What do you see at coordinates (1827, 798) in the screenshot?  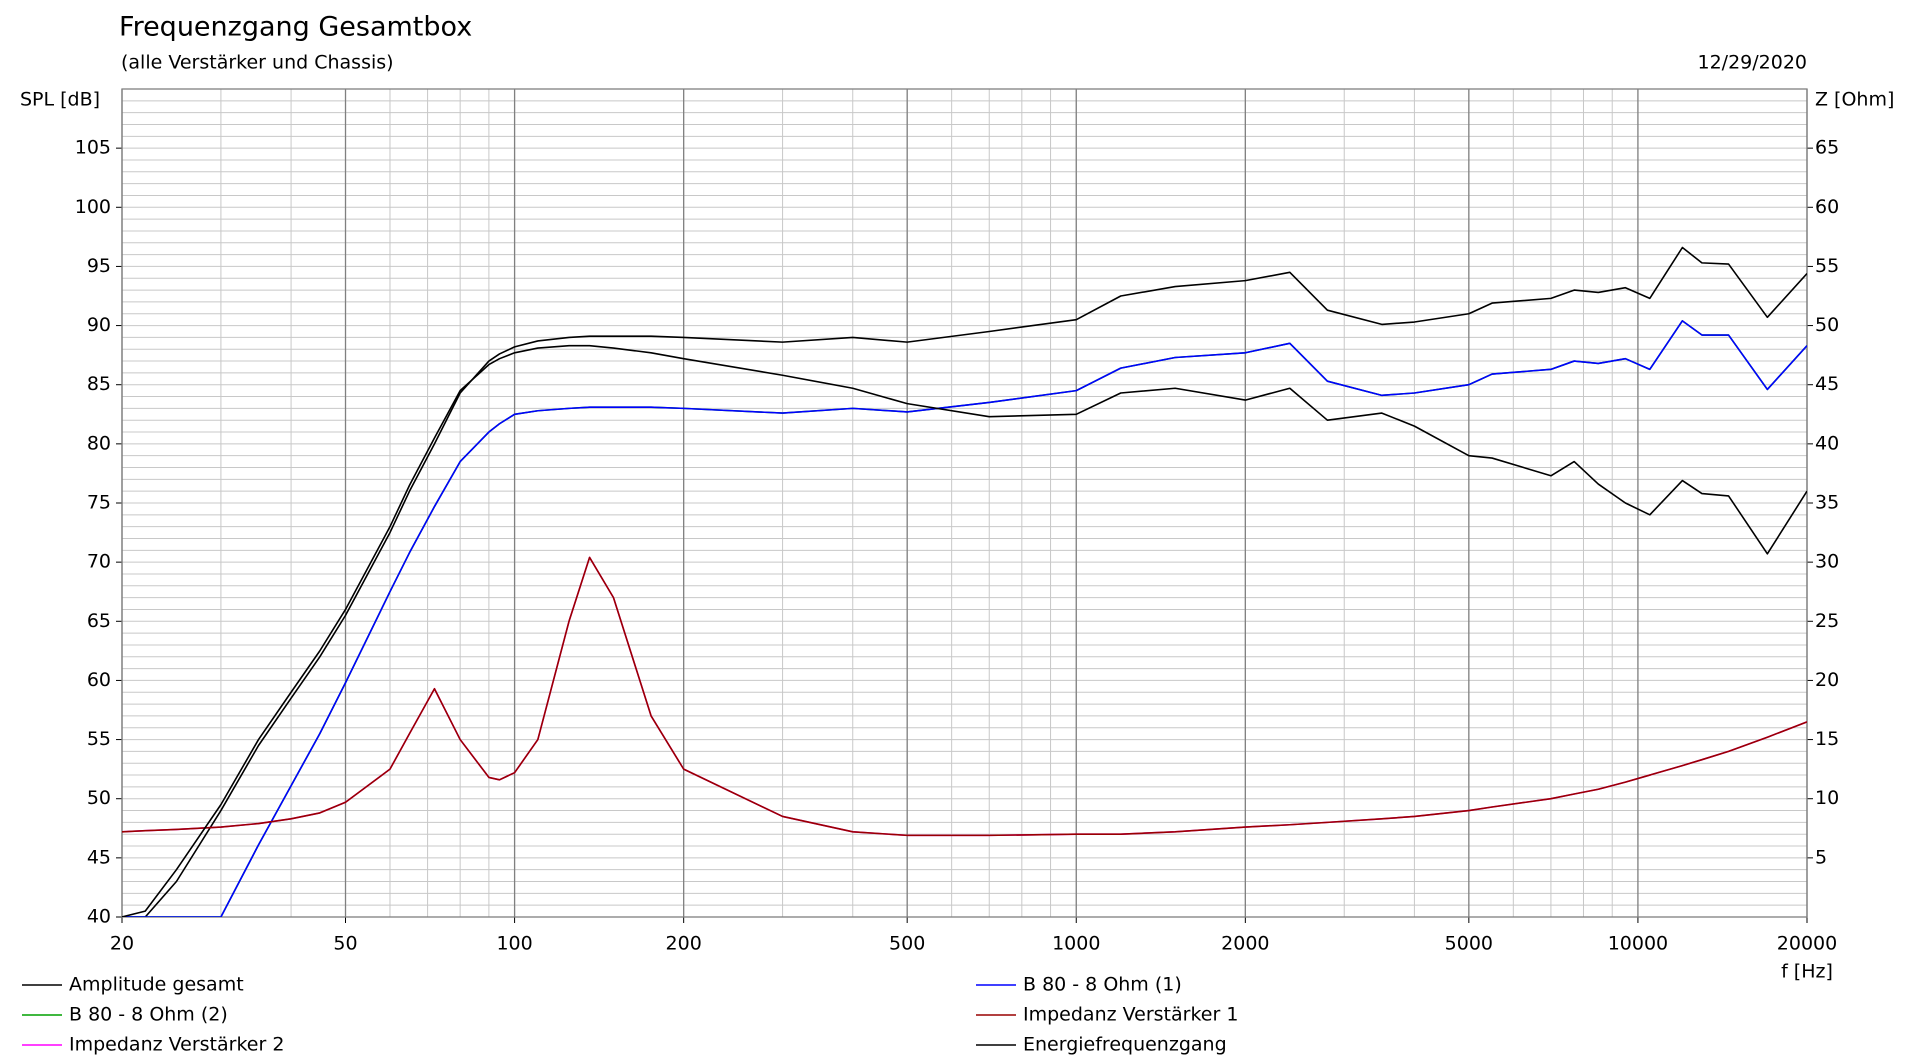 I see `y2-tick-label: 10` at bounding box center [1827, 798].